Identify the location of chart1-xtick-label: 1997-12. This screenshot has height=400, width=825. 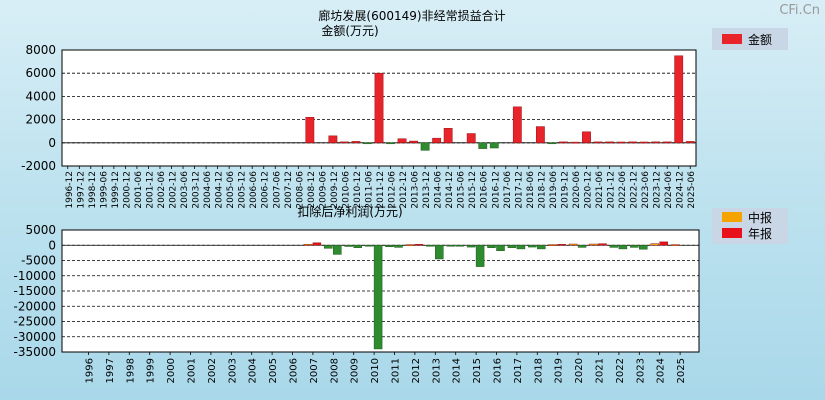
(81, 190).